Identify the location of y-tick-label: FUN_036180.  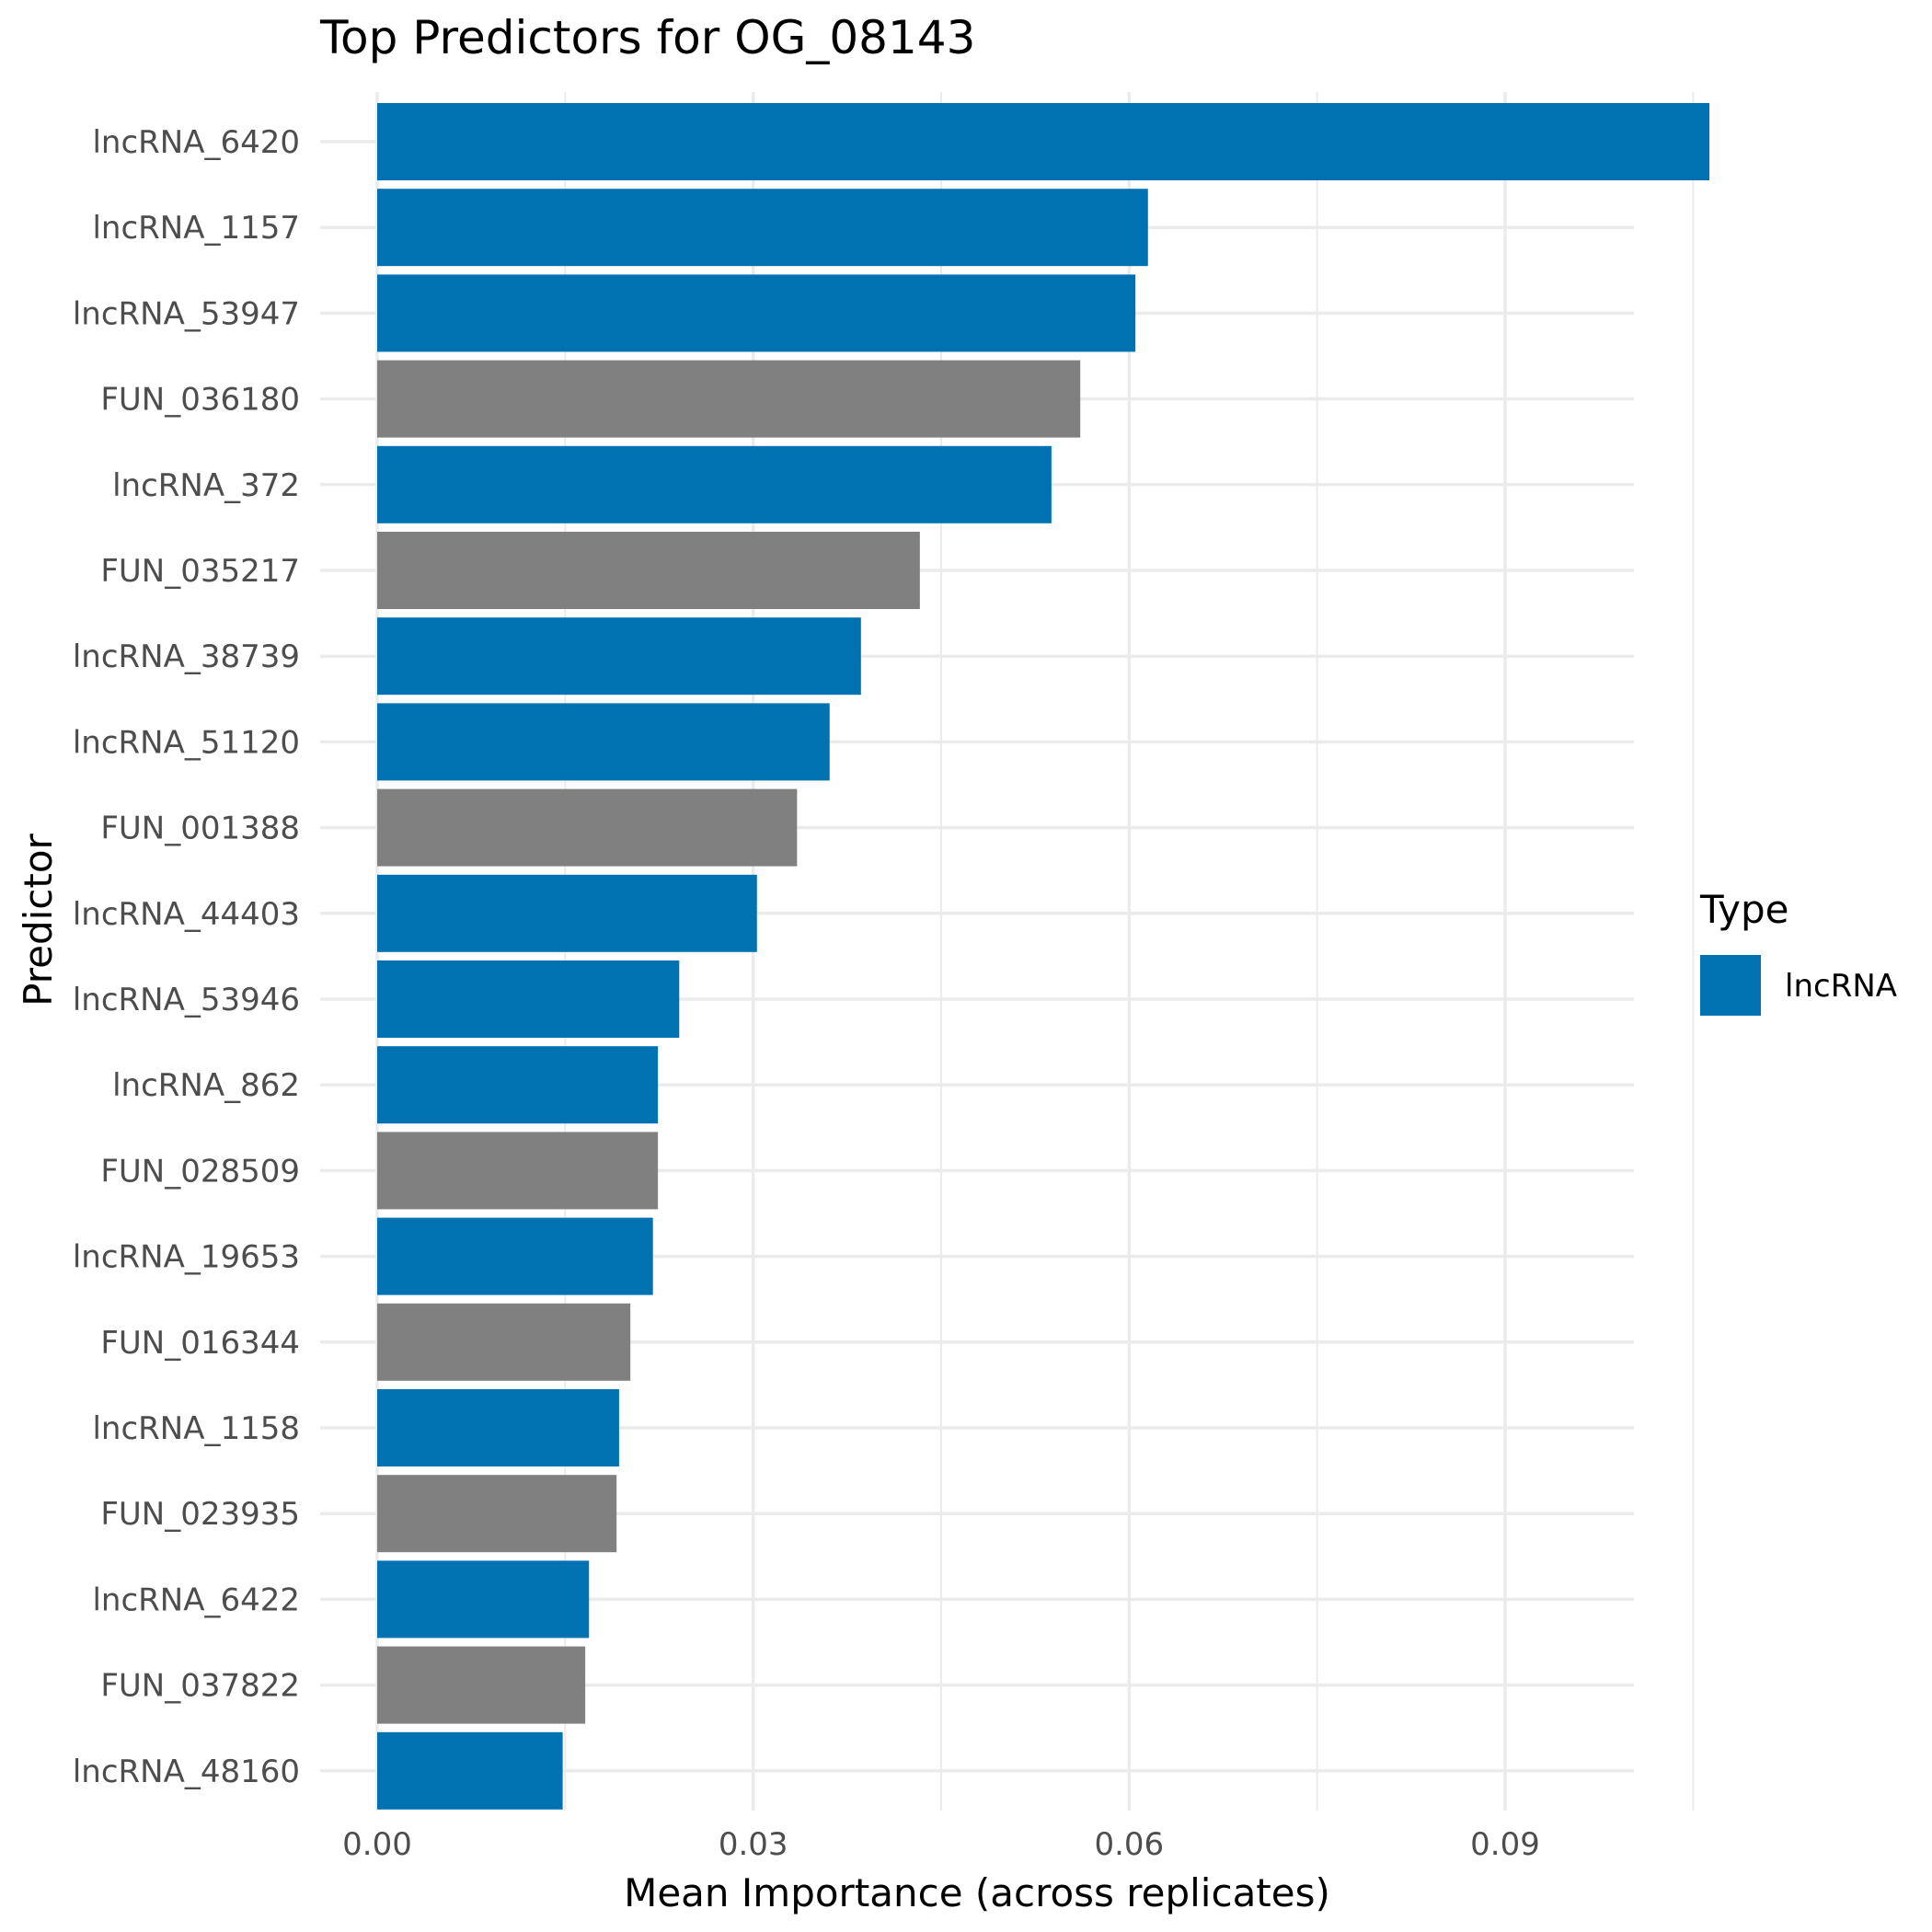
(200, 400).